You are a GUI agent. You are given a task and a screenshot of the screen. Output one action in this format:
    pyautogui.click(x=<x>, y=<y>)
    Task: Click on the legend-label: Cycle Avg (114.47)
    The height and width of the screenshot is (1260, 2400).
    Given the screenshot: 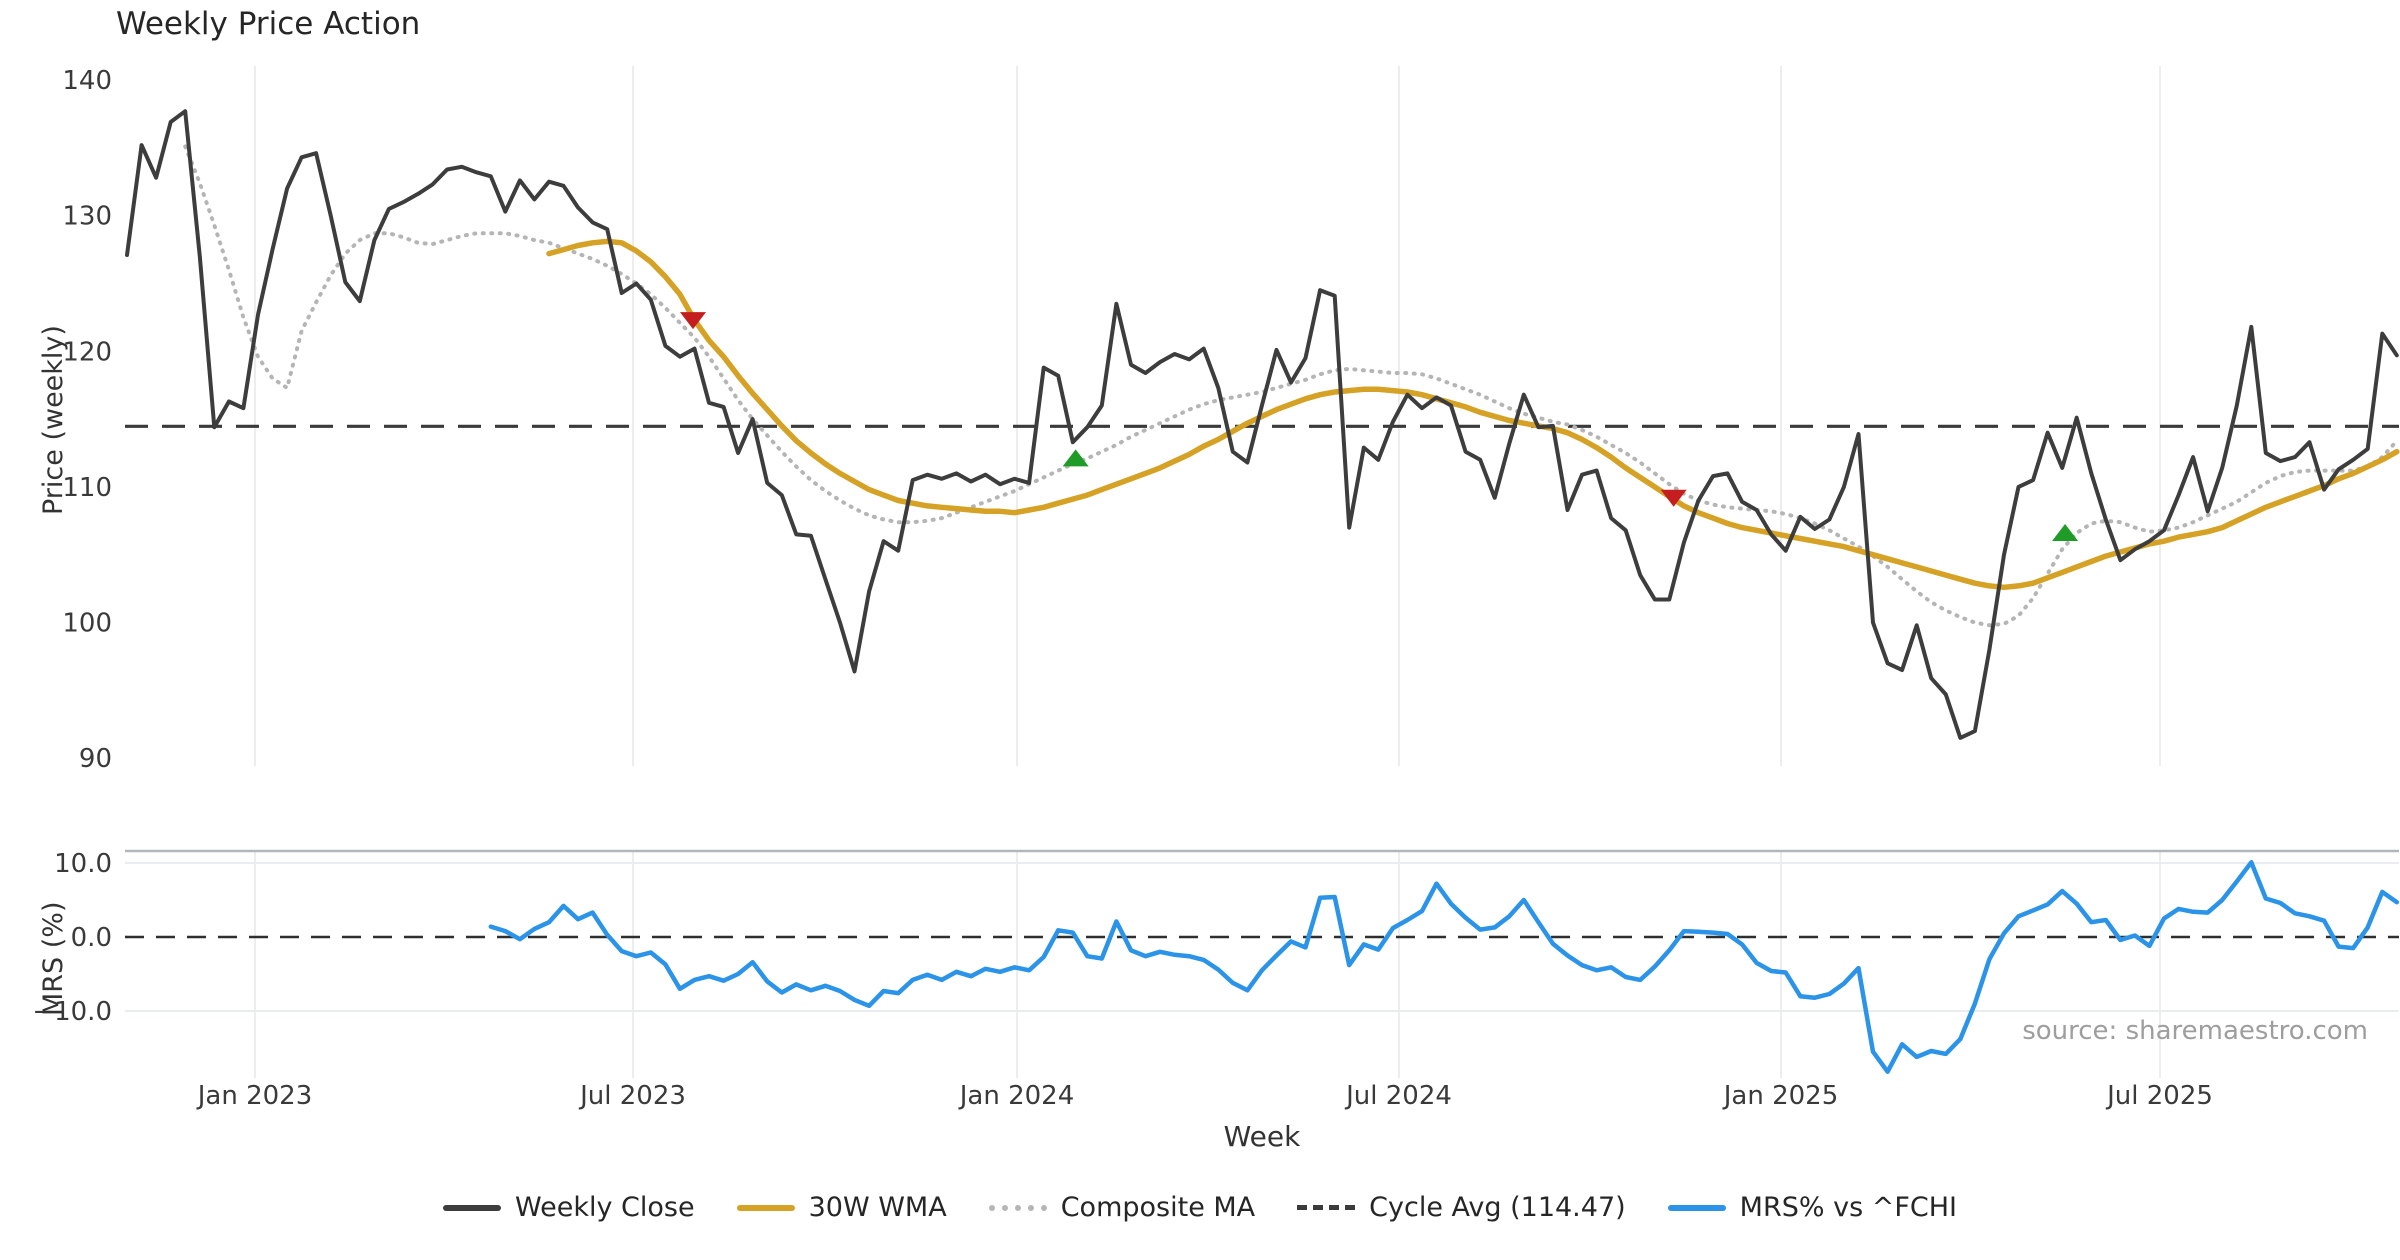 What is the action you would take?
    pyautogui.click(x=1497, y=1207)
    